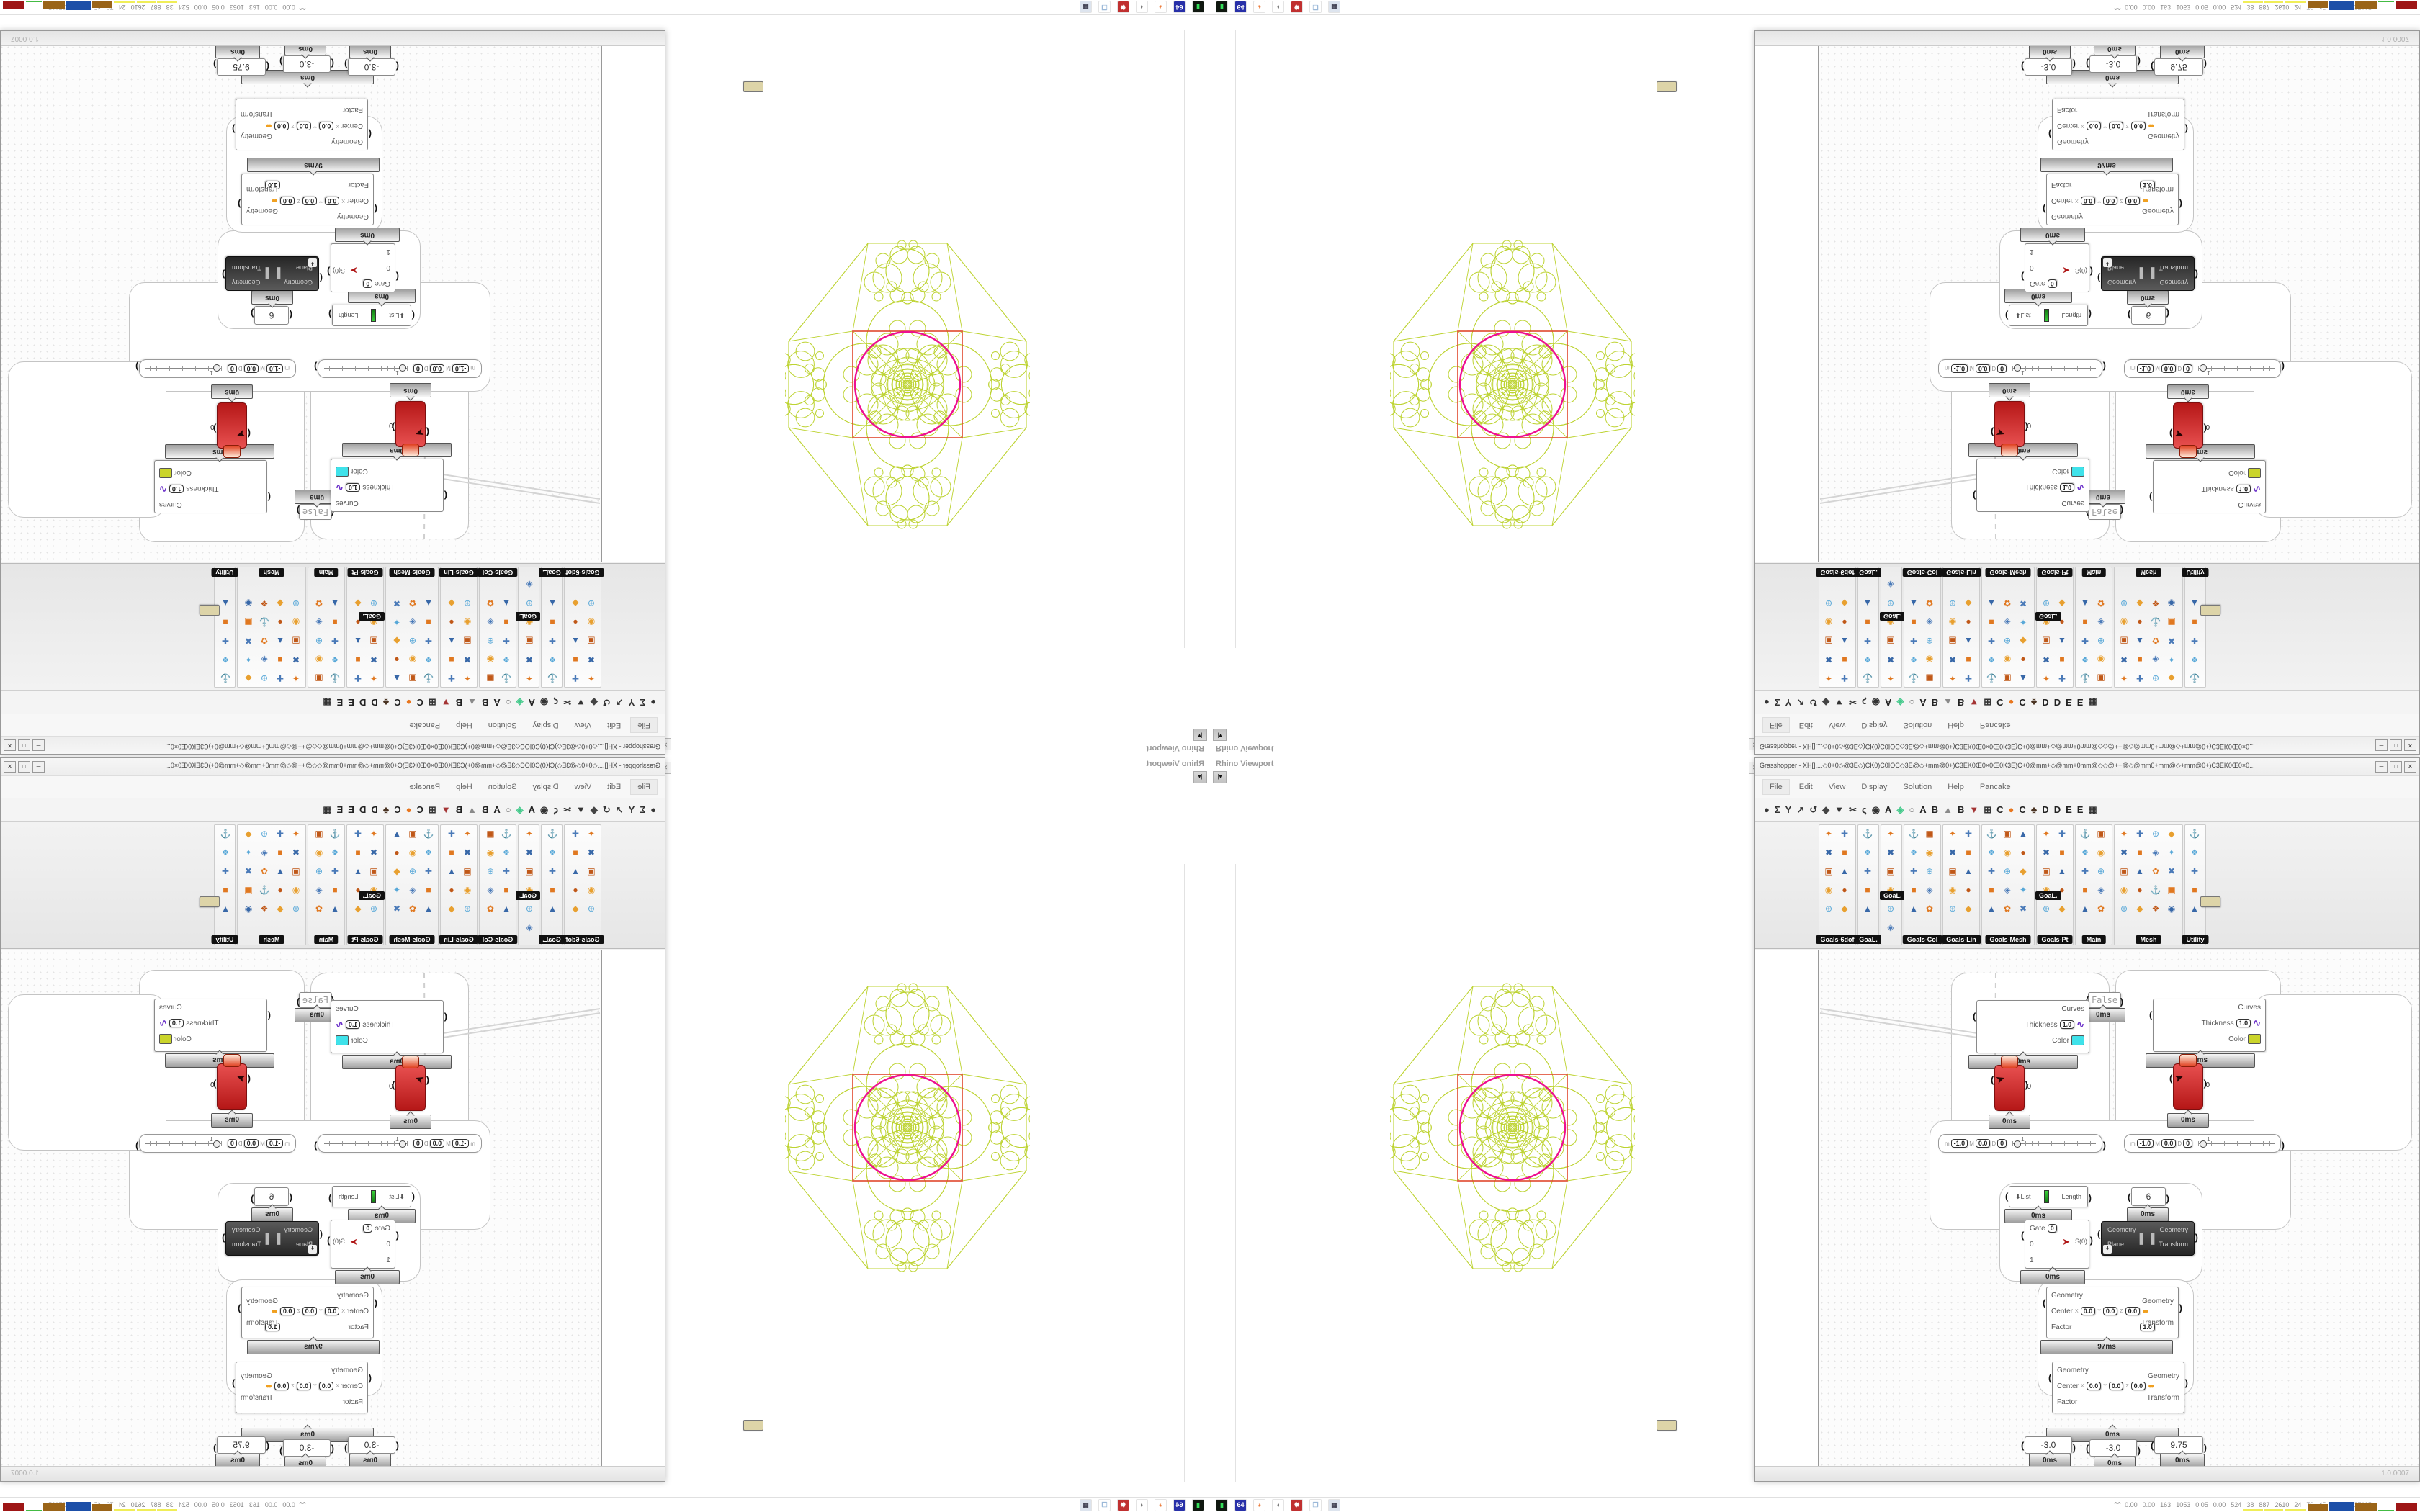 This screenshot has width=2420, height=1512. Describe the element at coordinates (1917, 787) in the screenshot. I see `menu-item-solution: Solution` at that location.